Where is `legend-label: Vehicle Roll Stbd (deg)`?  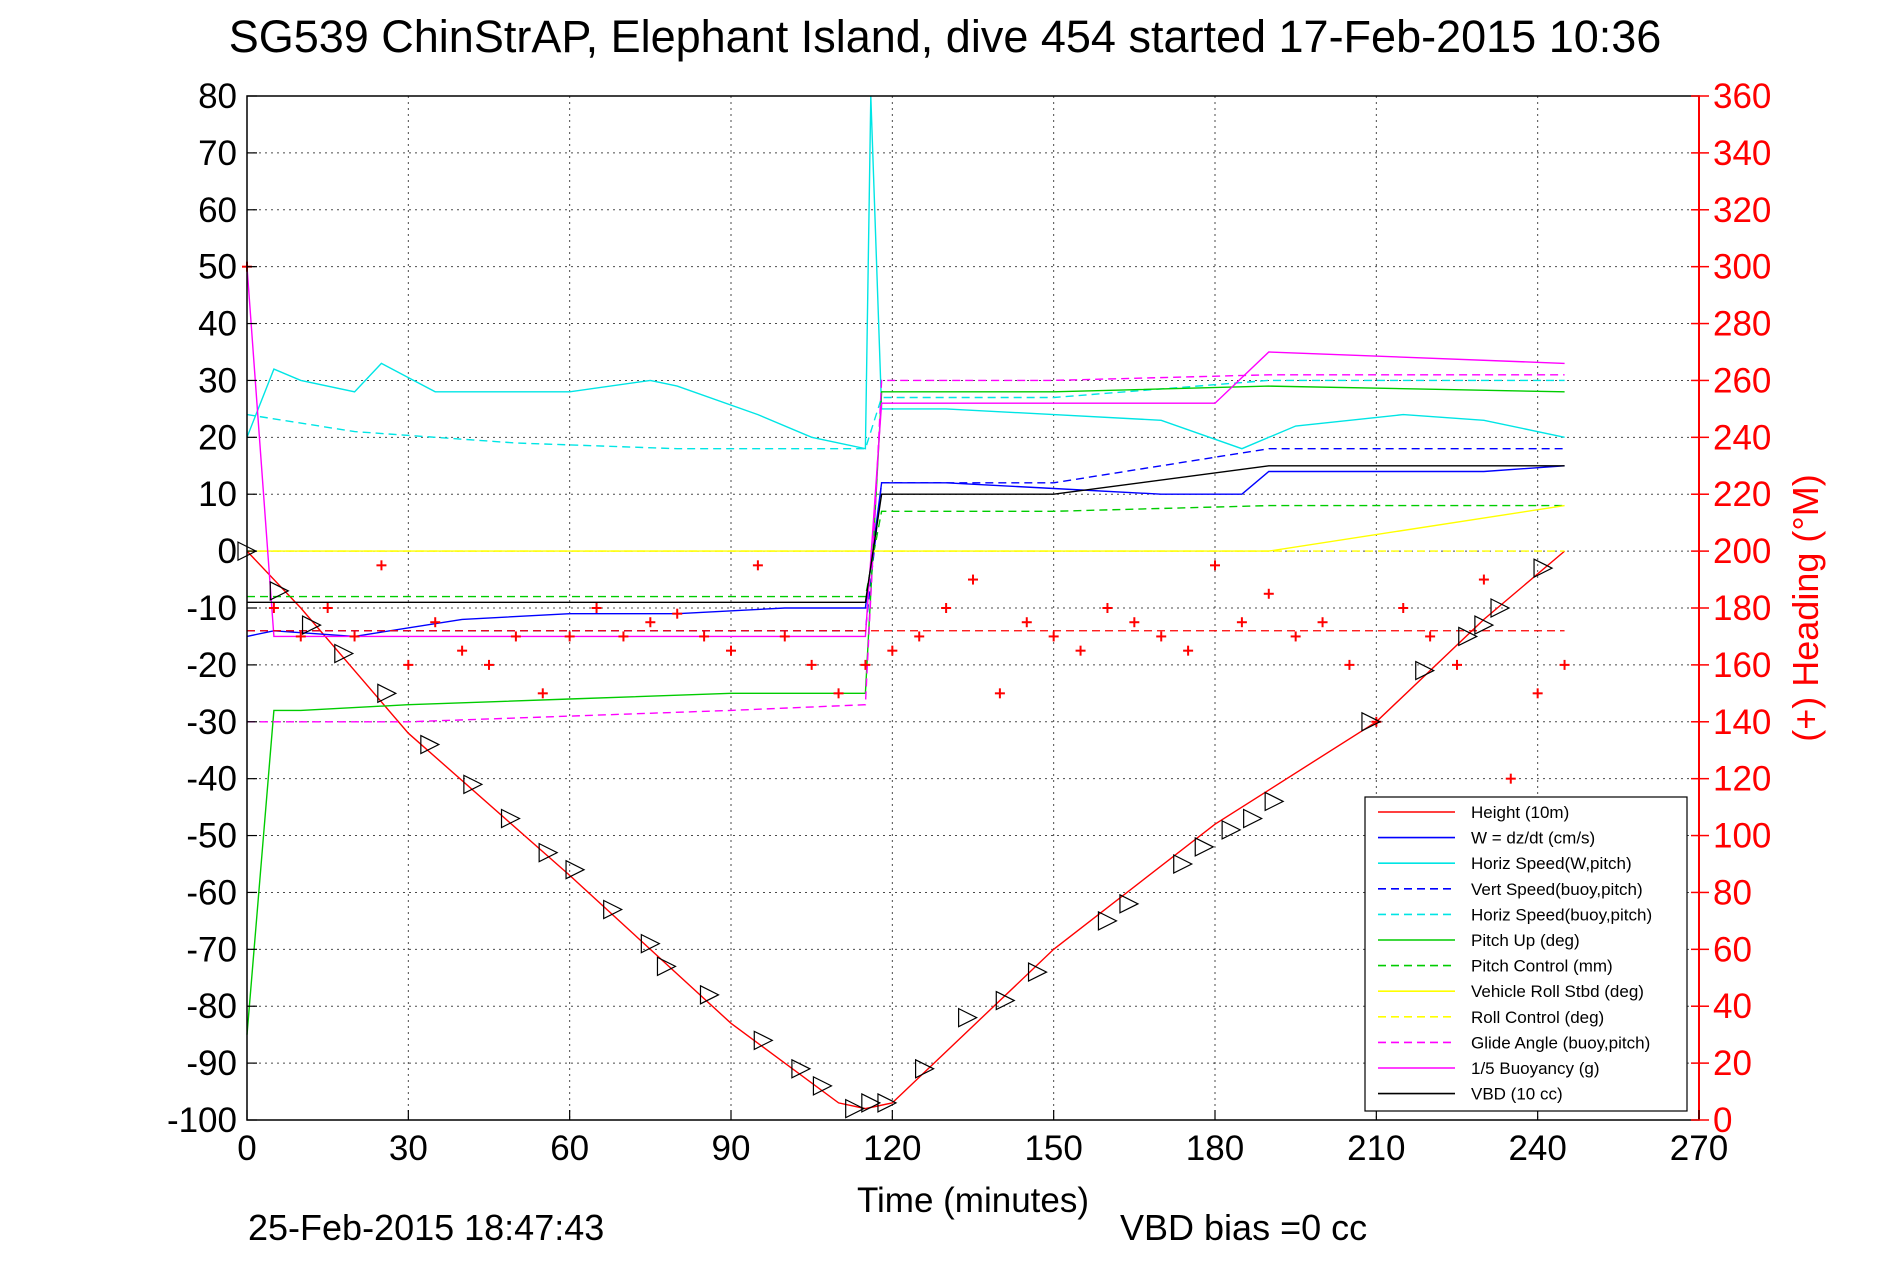
legend-label: Vehicle Roll Stbd (deg) is located at coordinates (1557, 991).